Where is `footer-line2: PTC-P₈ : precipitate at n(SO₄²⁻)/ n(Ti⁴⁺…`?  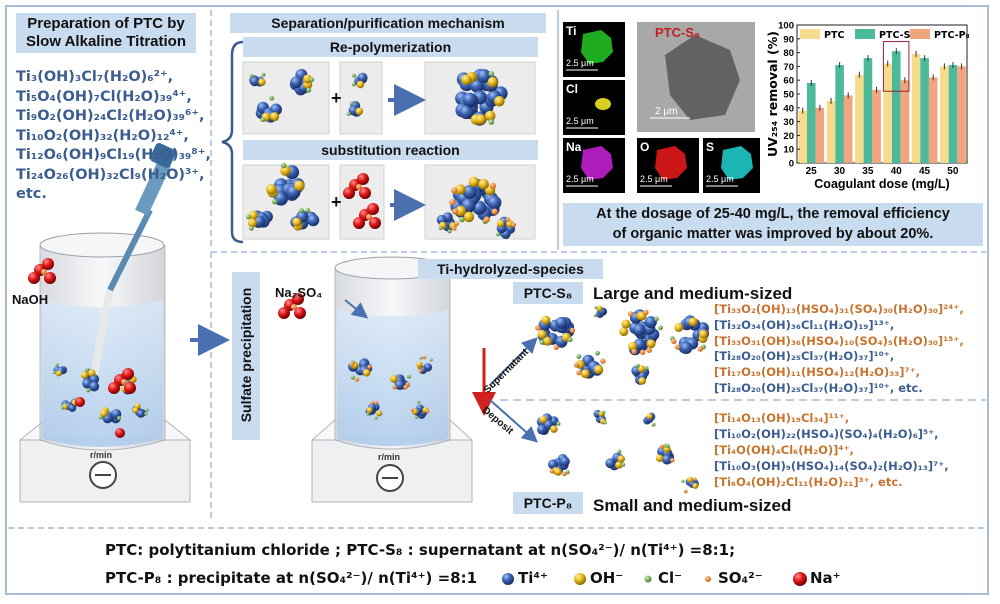
footer-line2: PTC-P₈ : precipitate at n(SO₄²⁻)/ n(Ti⁴⁺… is located at coordinates (291, 578).